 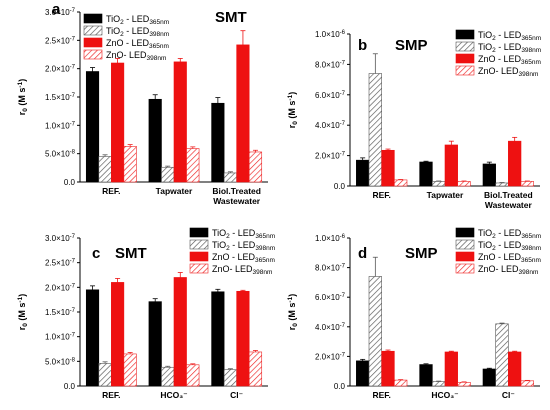 What do you see at coordinates (60, 312) in the screenshot?
I see `y-tick-label: 1.5×10⁻⁷` at bounding box center [60, 312].